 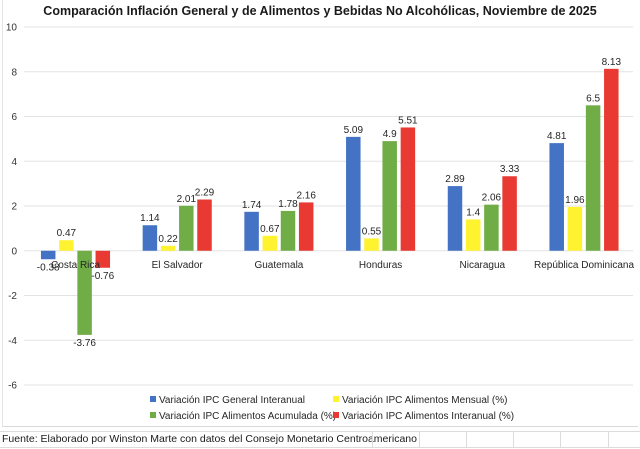 I want to click on data-label: 1.4, so click(x=473, y=212).